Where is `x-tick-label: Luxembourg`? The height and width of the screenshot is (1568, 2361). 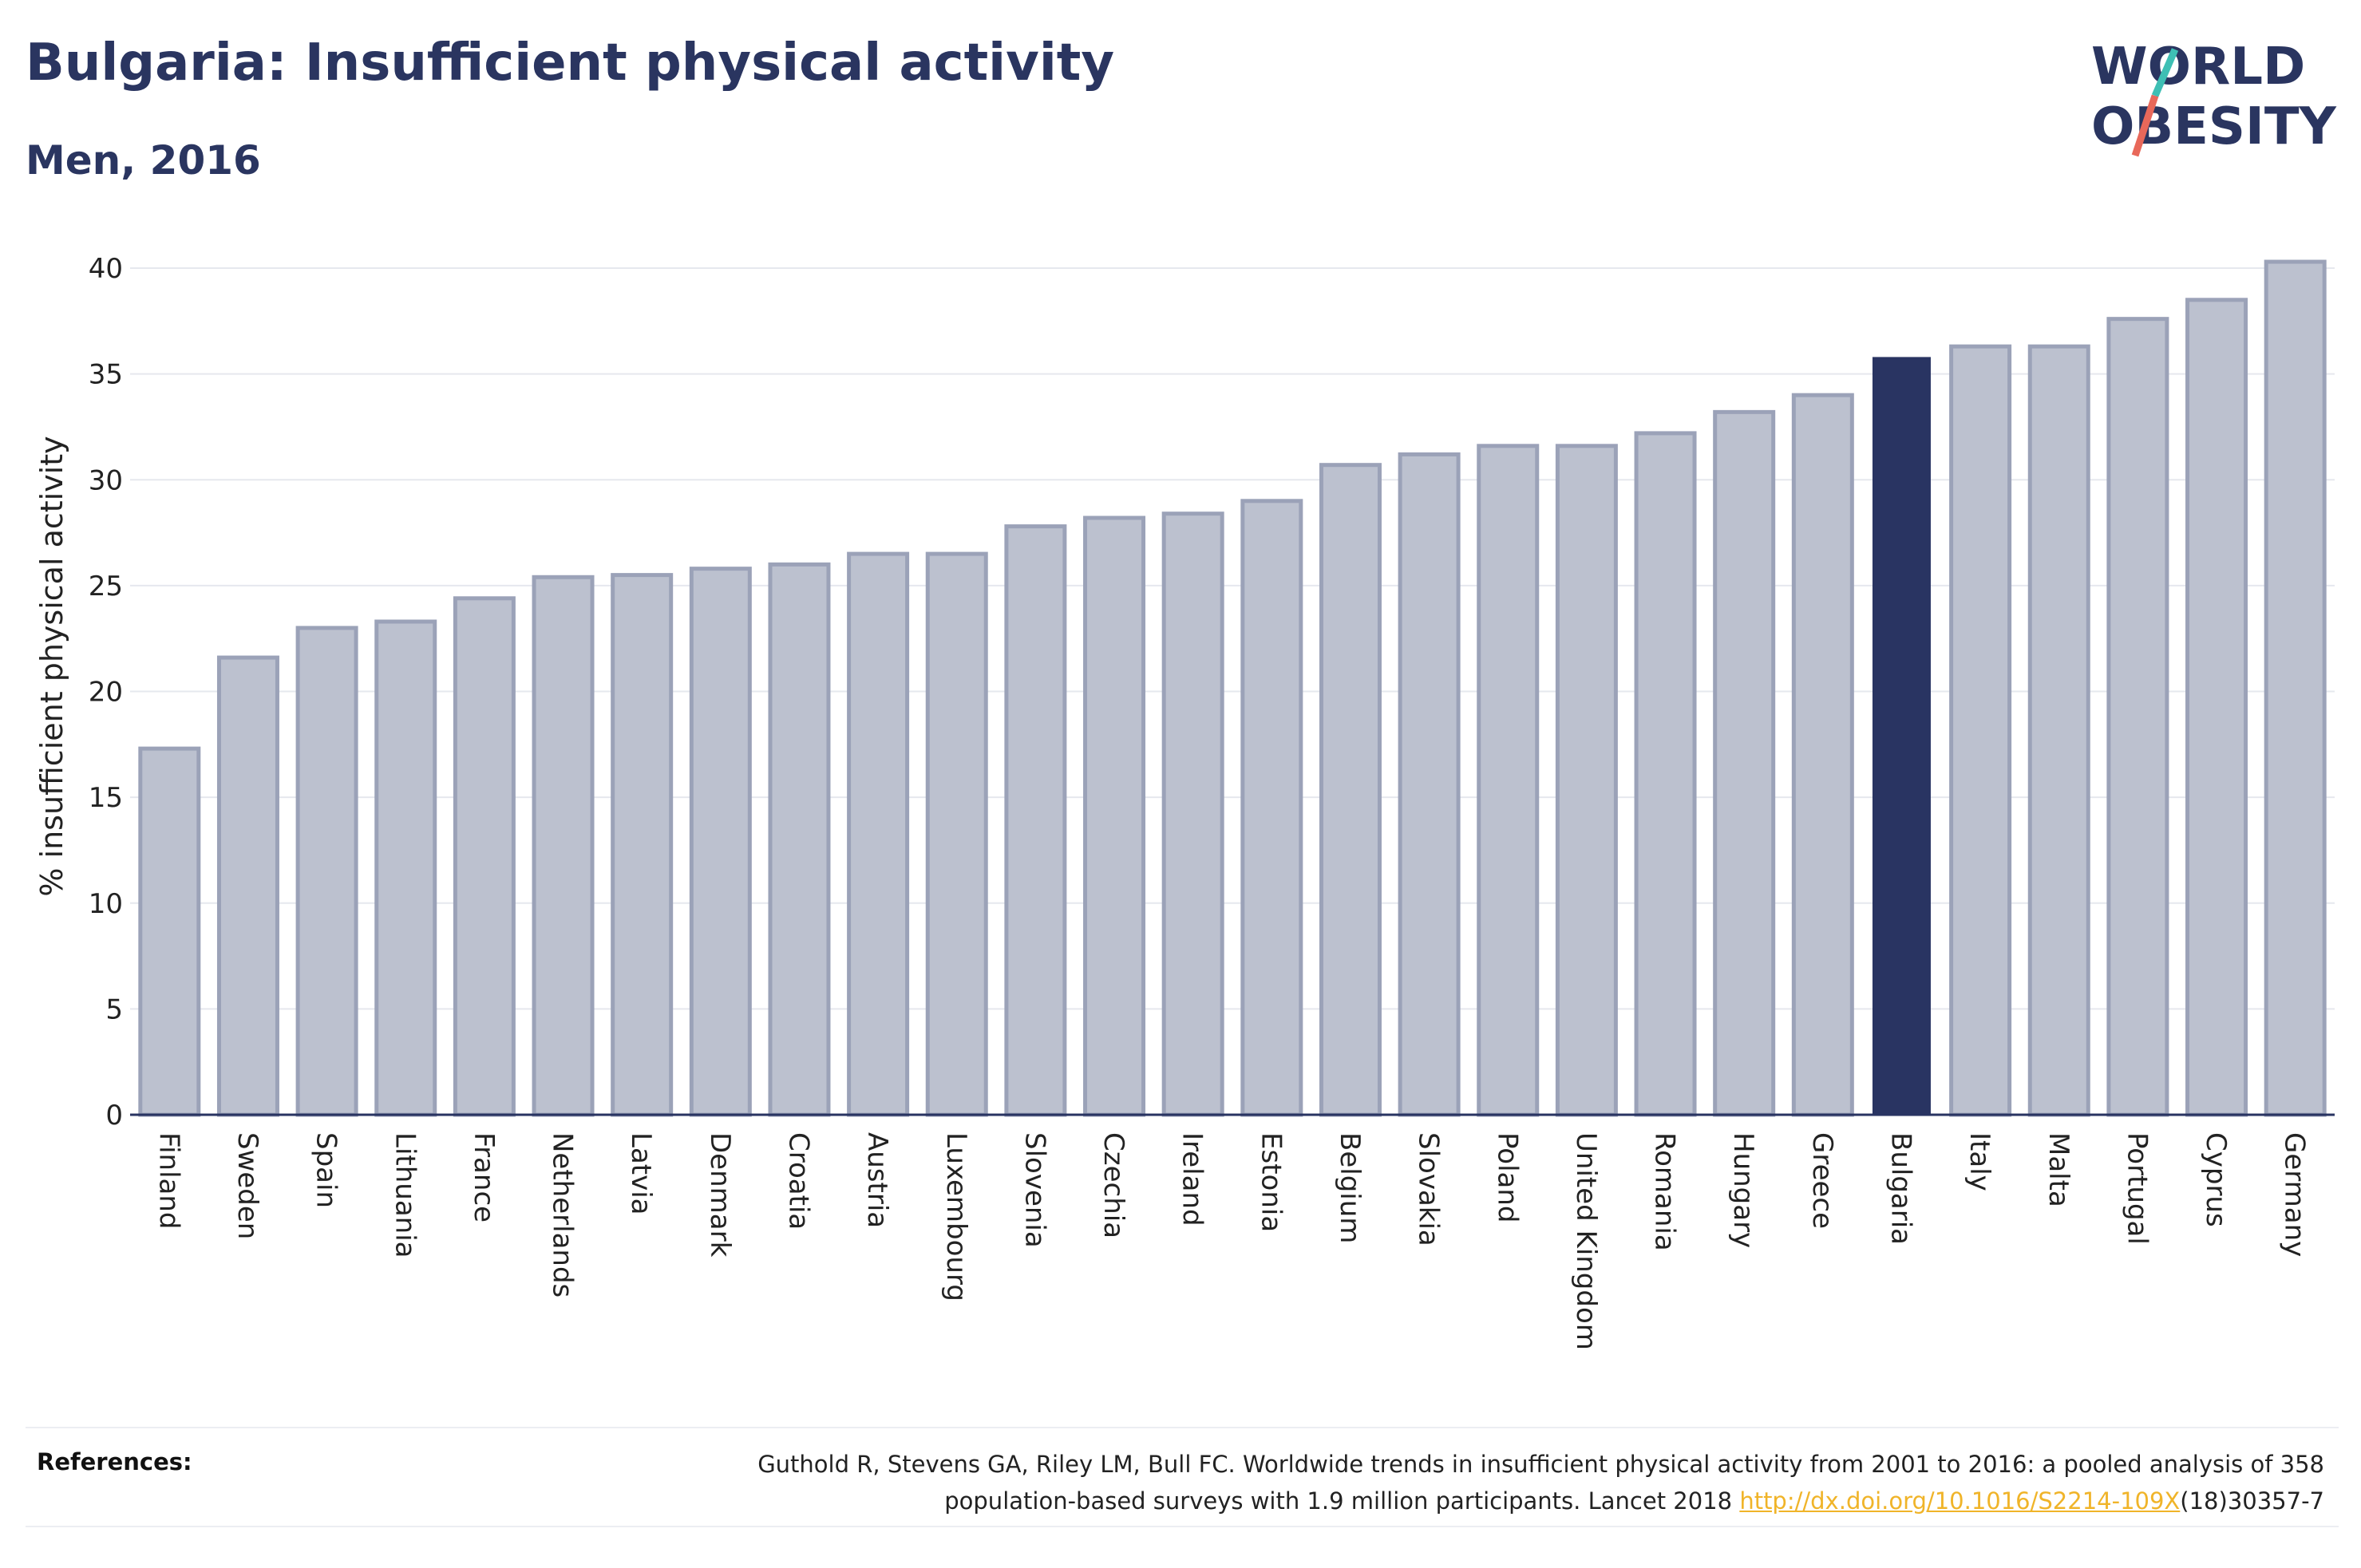 x-tick-label: Luxembourg is located at coordinates (956, 1216).